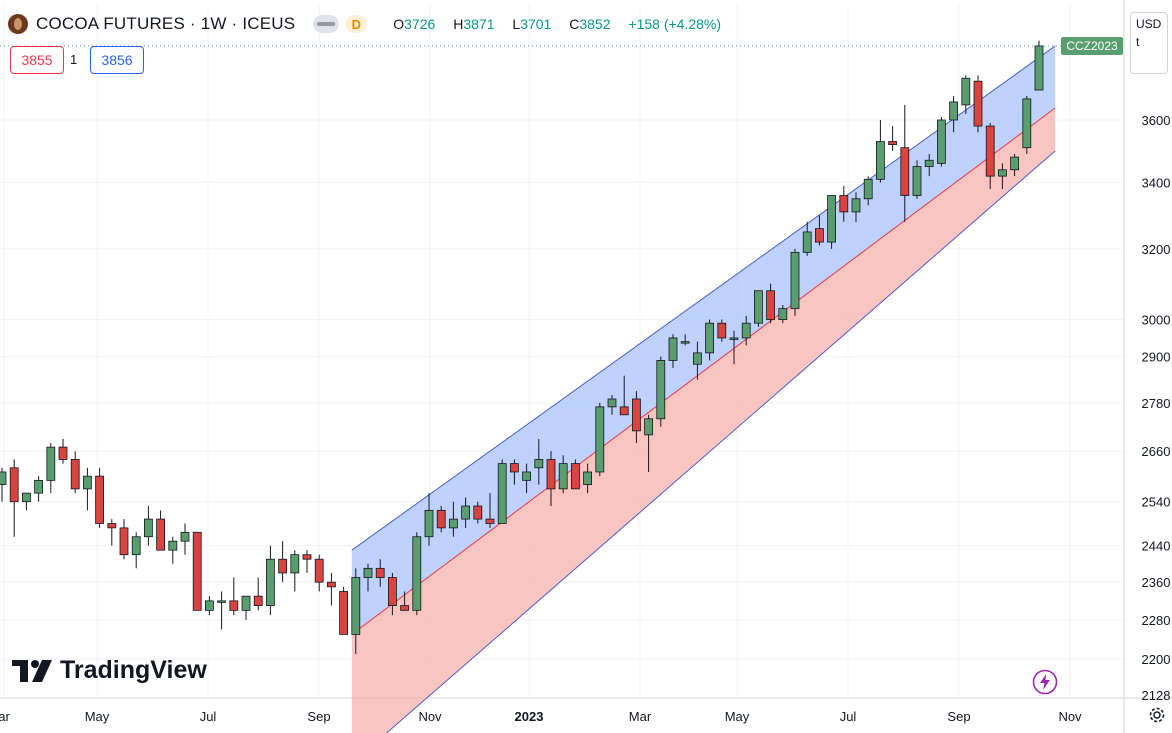 The image size is (1172, 733). I want to click on x-tick-label: 2023, so click(529, 716).